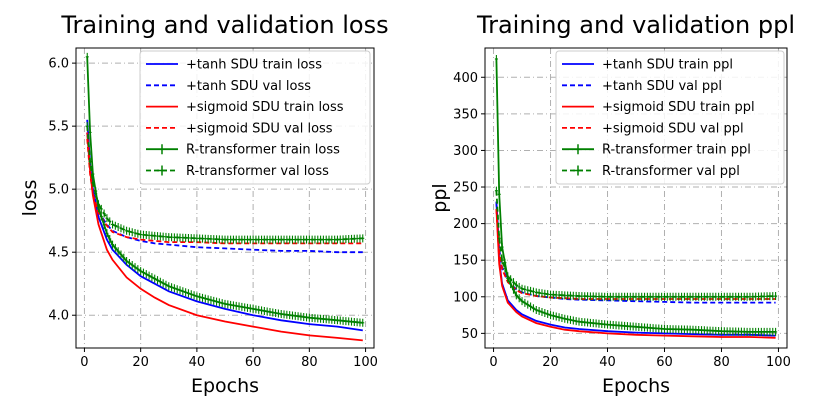 Image resolution: width=830 pixels, height=415 pixels. I want to click on legend-entry: R-transformer val loss, so click(257, 171).